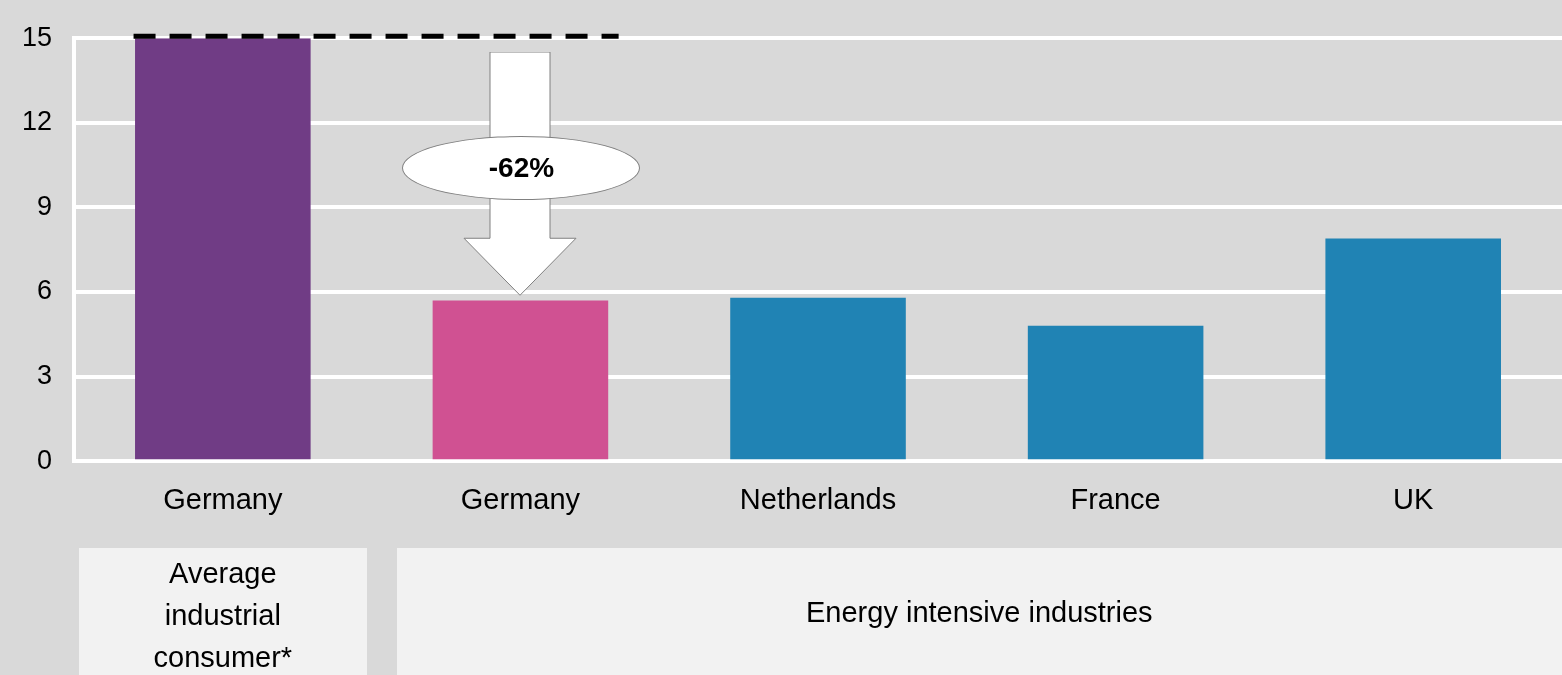 The height and width of the screenshot is (675, 1562). Describe the element at coordinates (521, 168) in the screenshot. I see `oval-callout: -62%` at that location.